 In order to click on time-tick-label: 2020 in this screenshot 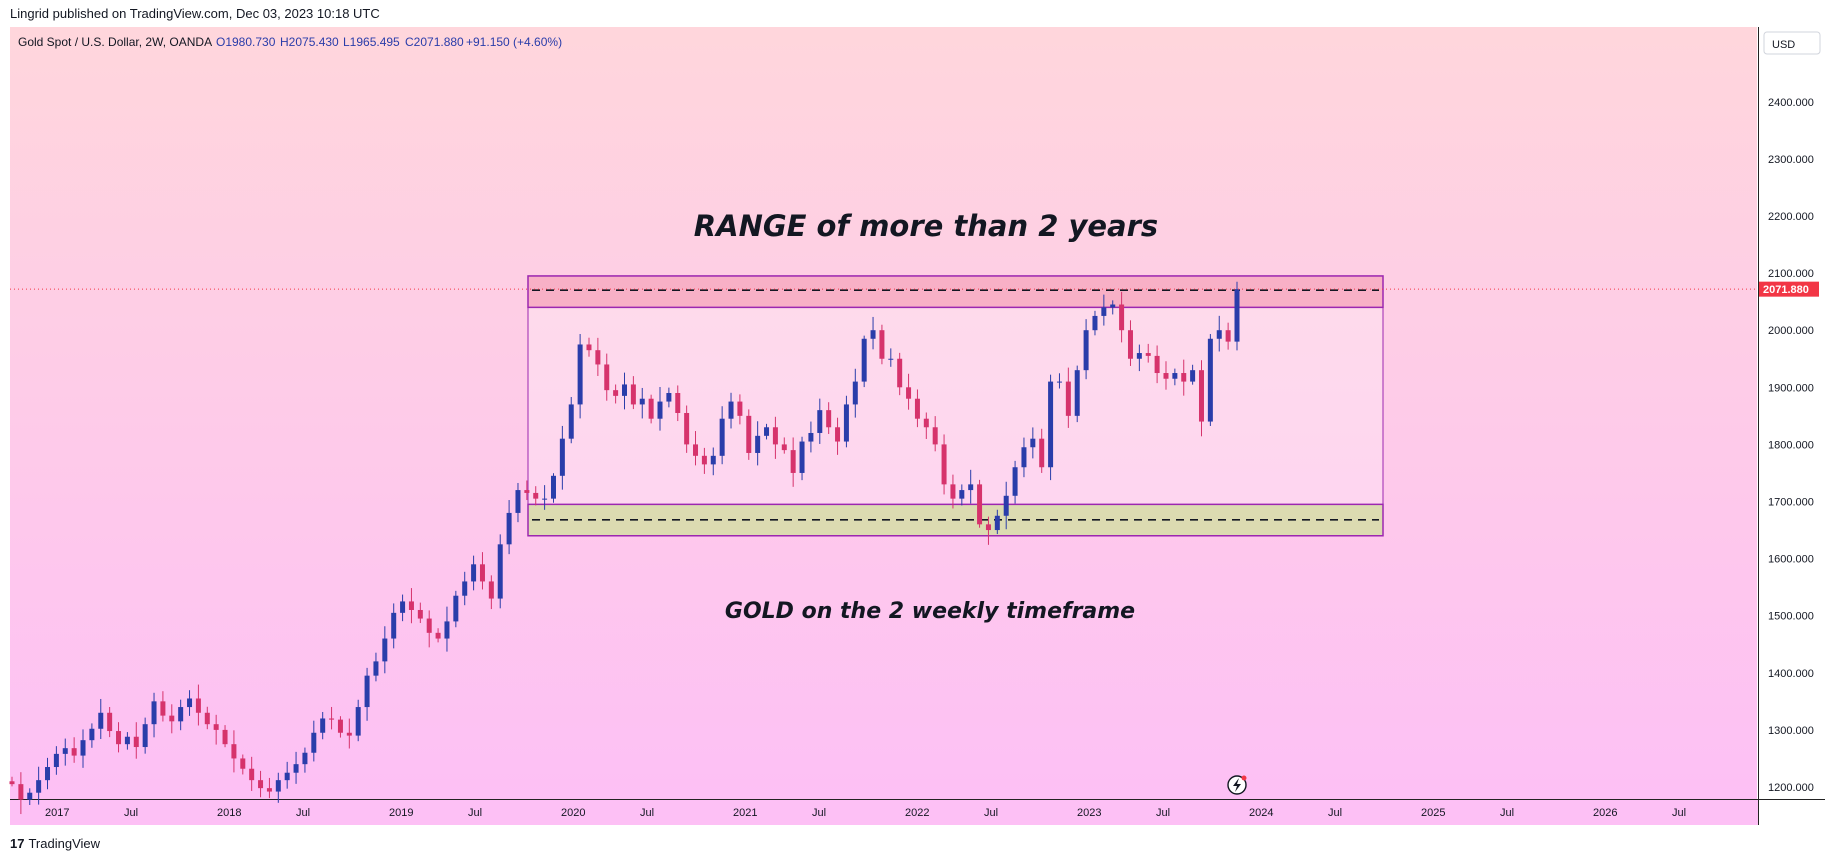, I will do `click(573, 813)`.